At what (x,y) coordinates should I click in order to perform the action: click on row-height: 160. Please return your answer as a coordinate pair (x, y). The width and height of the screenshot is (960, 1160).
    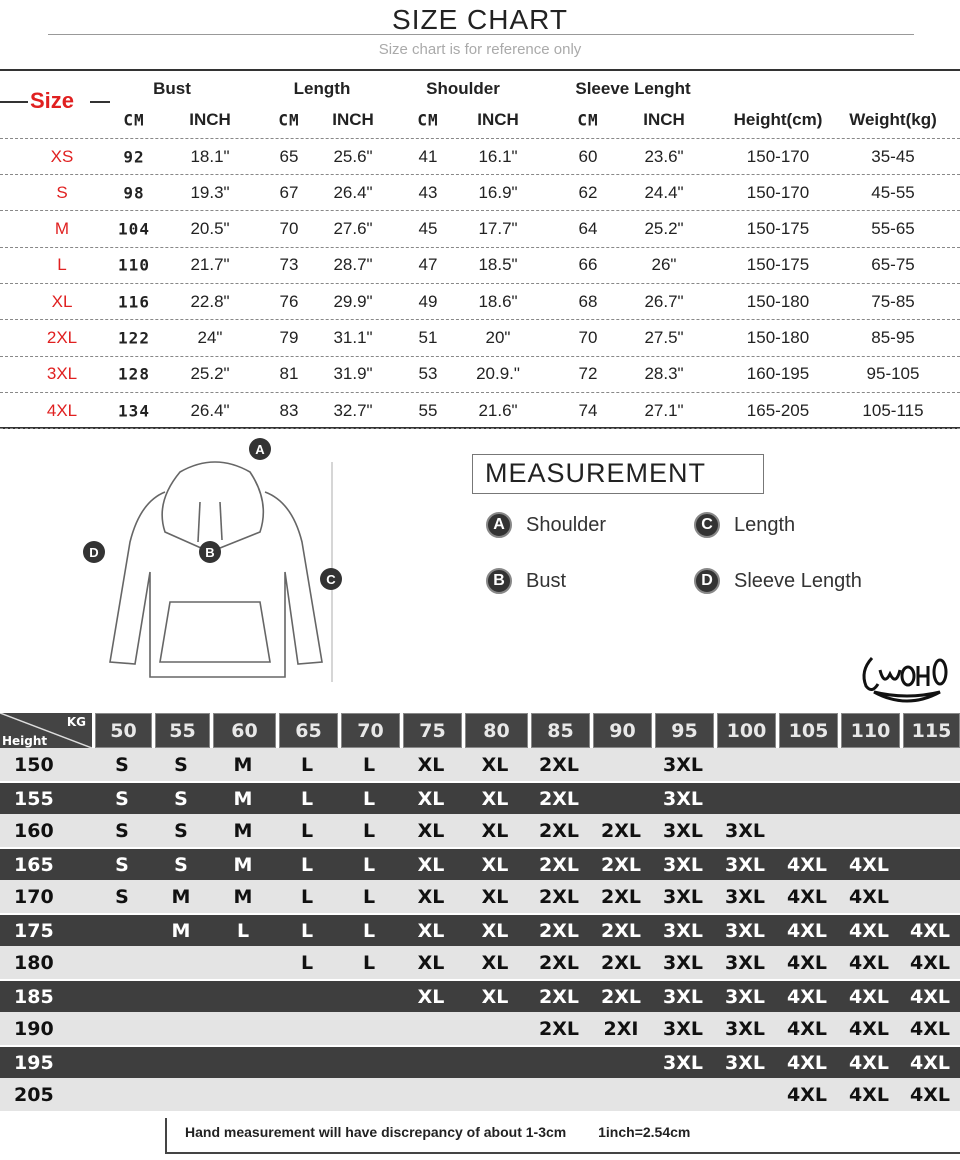
    Looking at the image, I should click on (34, 830).